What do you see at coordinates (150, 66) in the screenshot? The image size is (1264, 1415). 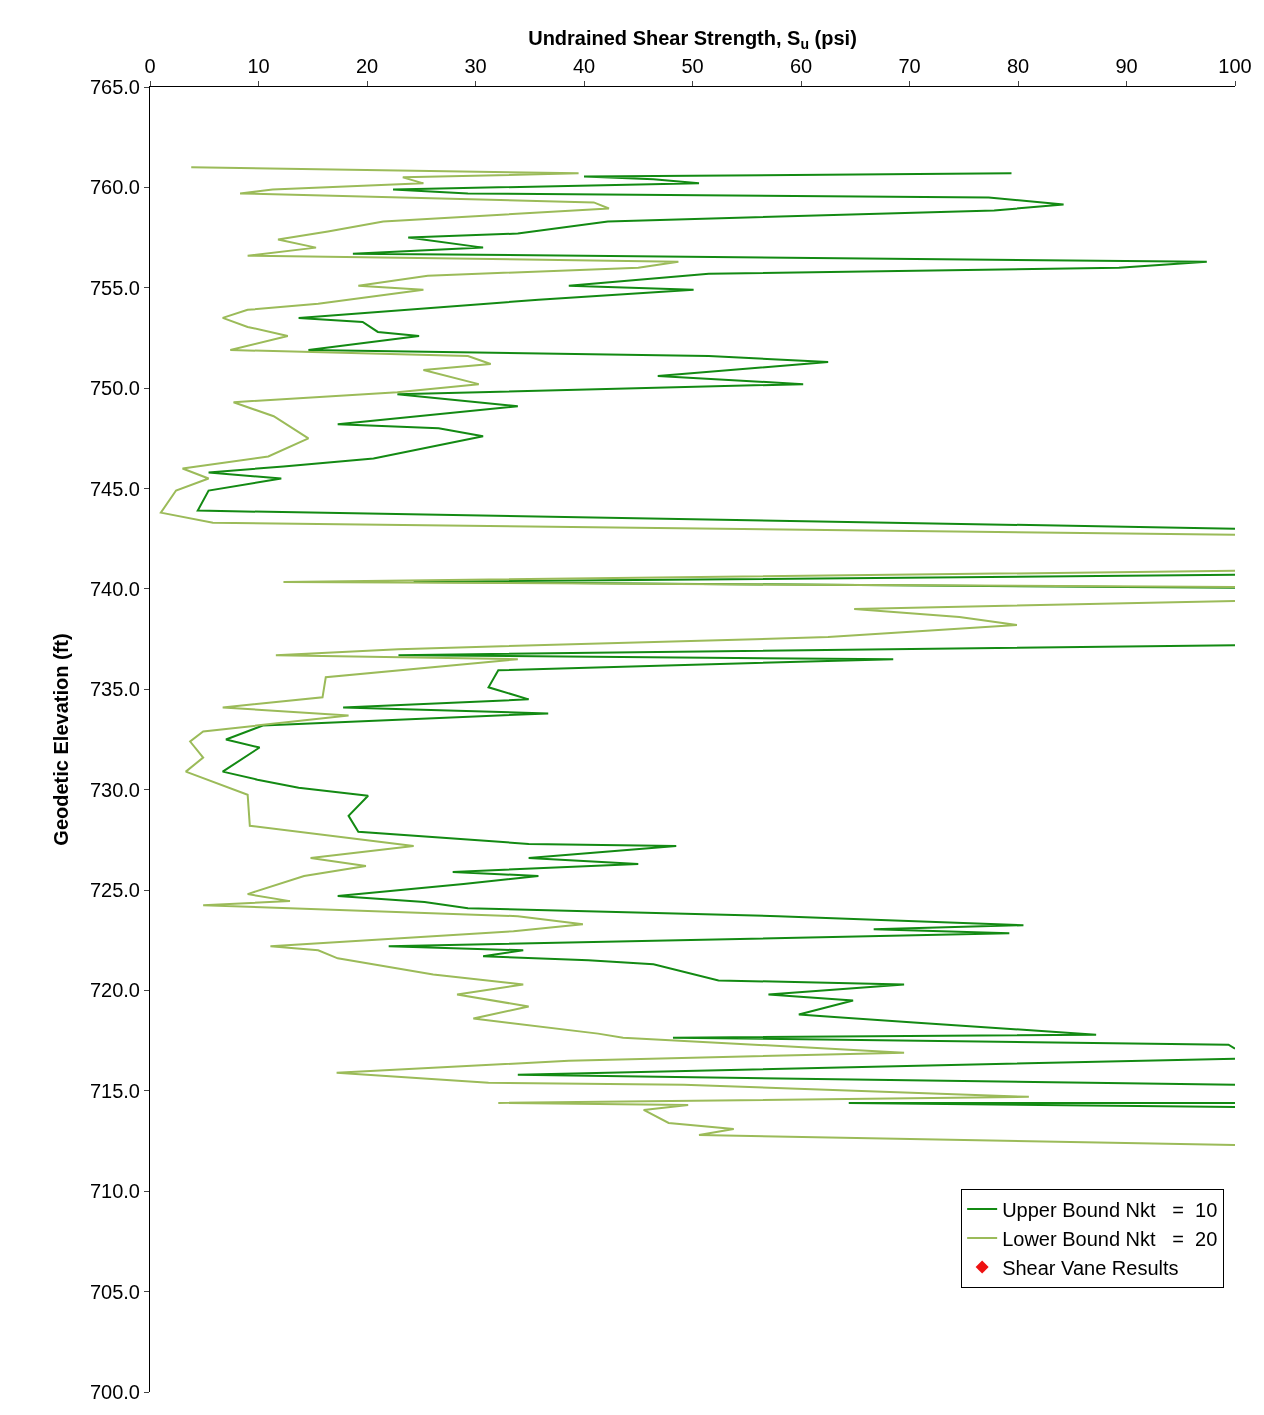 I see `x-tick-label: 0` at bounding box center [150, 66].